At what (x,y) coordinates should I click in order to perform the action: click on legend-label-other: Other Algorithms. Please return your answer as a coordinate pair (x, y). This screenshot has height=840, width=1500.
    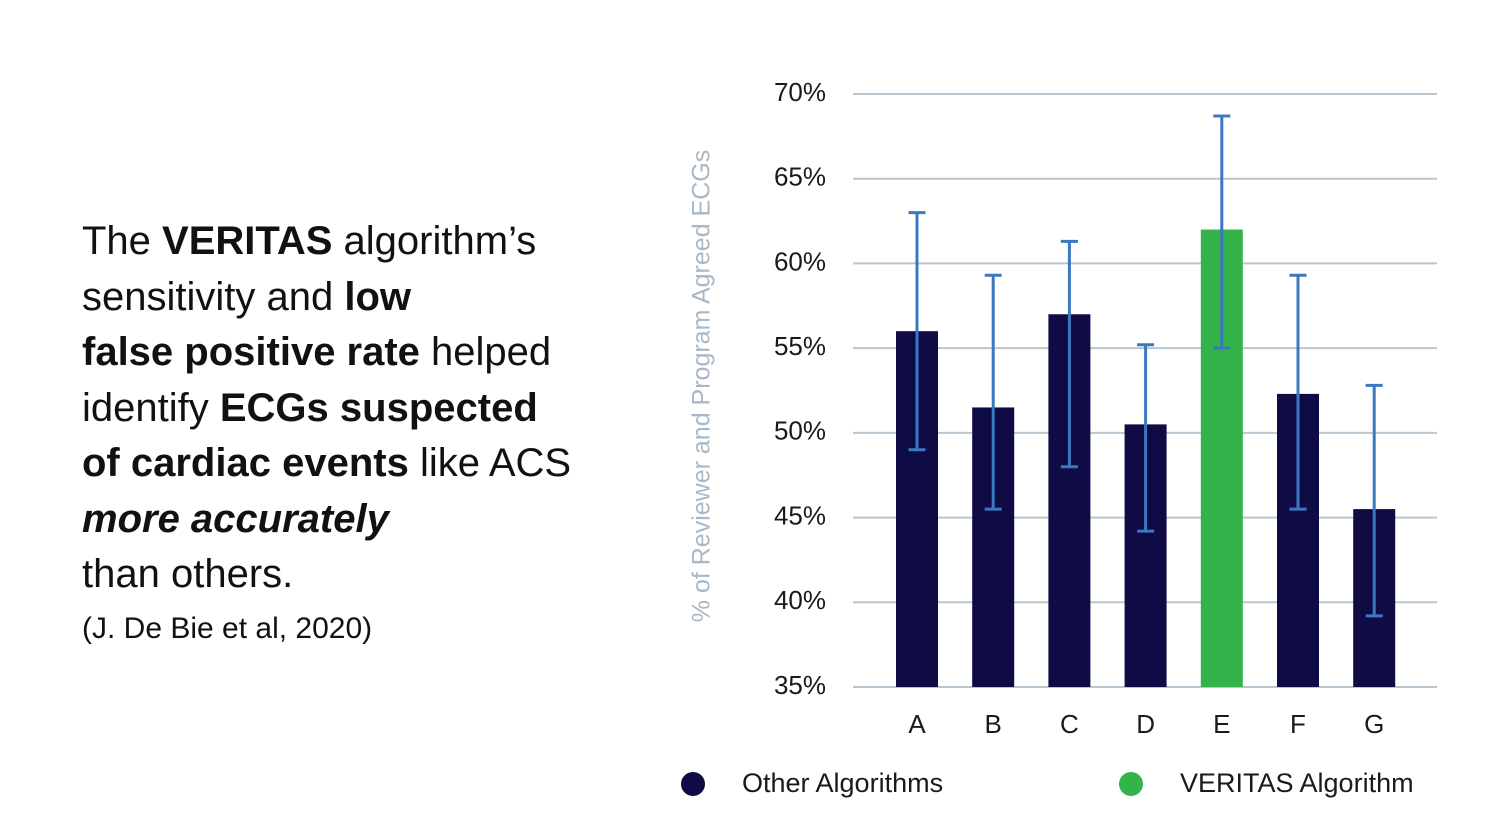
    Looking at the image, I should click on (842, 783).